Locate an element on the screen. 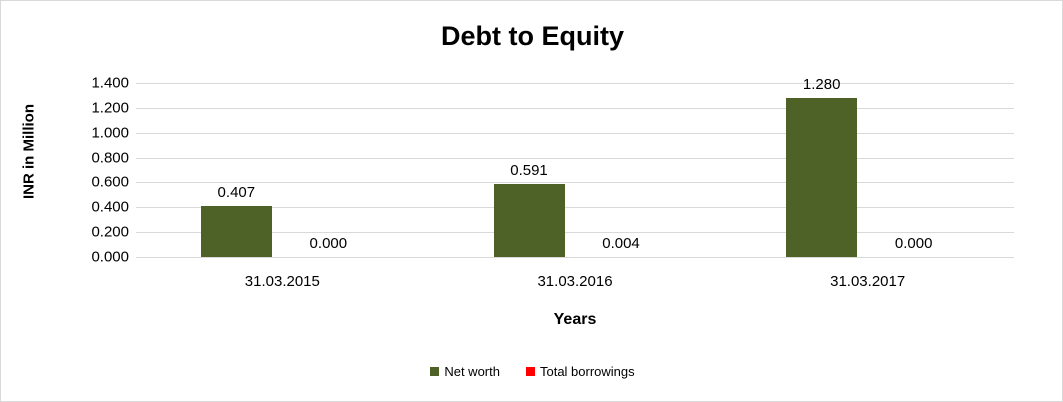 The image size is (1063, 402). y-axis-tick-label: 0.400 is located at coordinates (110, 207).